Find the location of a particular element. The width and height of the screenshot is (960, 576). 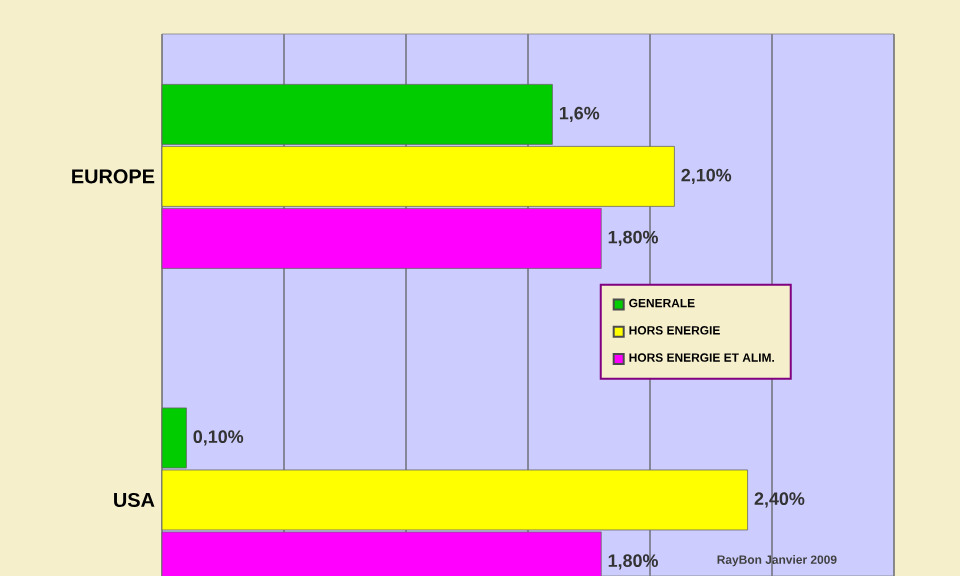

data-label: 0,10% is located at coordinates (218, 438).